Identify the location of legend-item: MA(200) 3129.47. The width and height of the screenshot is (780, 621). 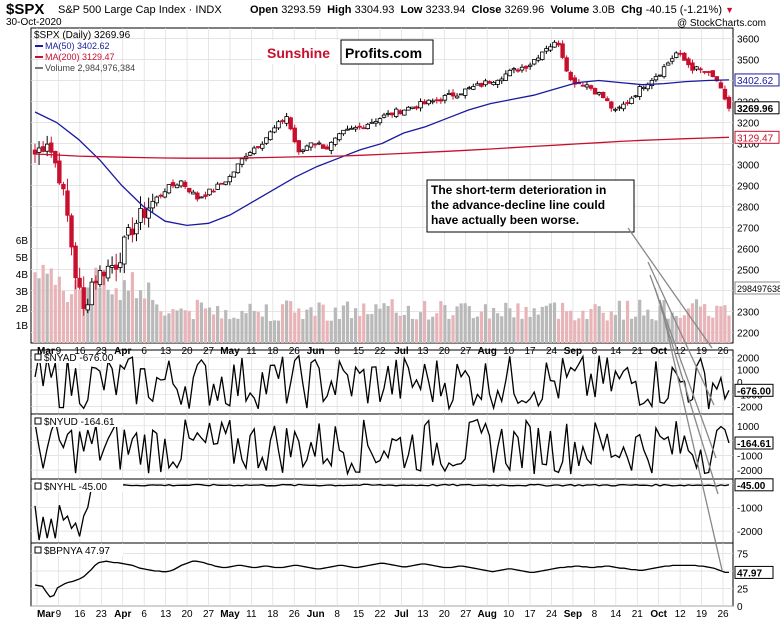
(80, 57).